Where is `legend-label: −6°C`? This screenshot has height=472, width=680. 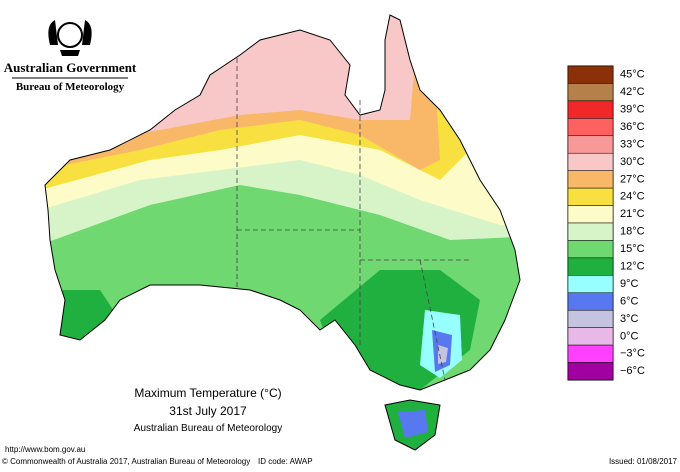
legend-label: −6°C is located at coordinates (632, 371).